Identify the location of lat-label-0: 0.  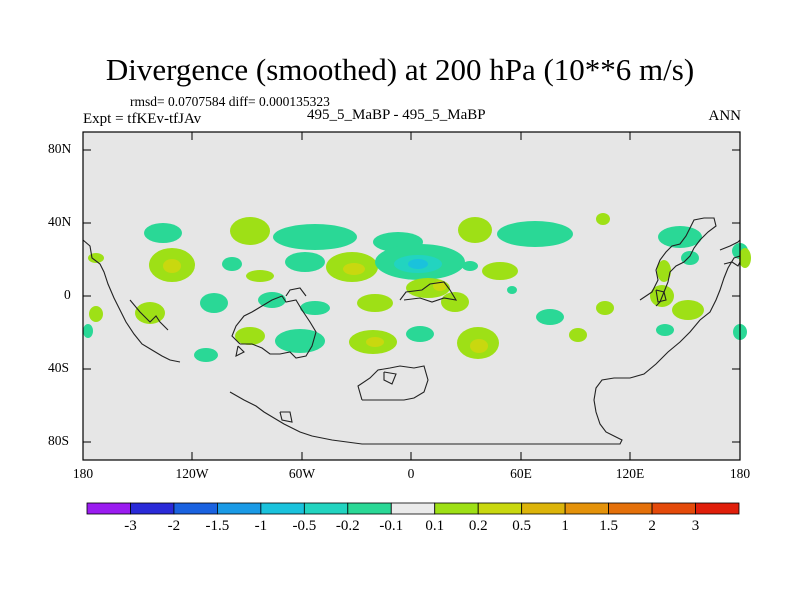
(67, 294).